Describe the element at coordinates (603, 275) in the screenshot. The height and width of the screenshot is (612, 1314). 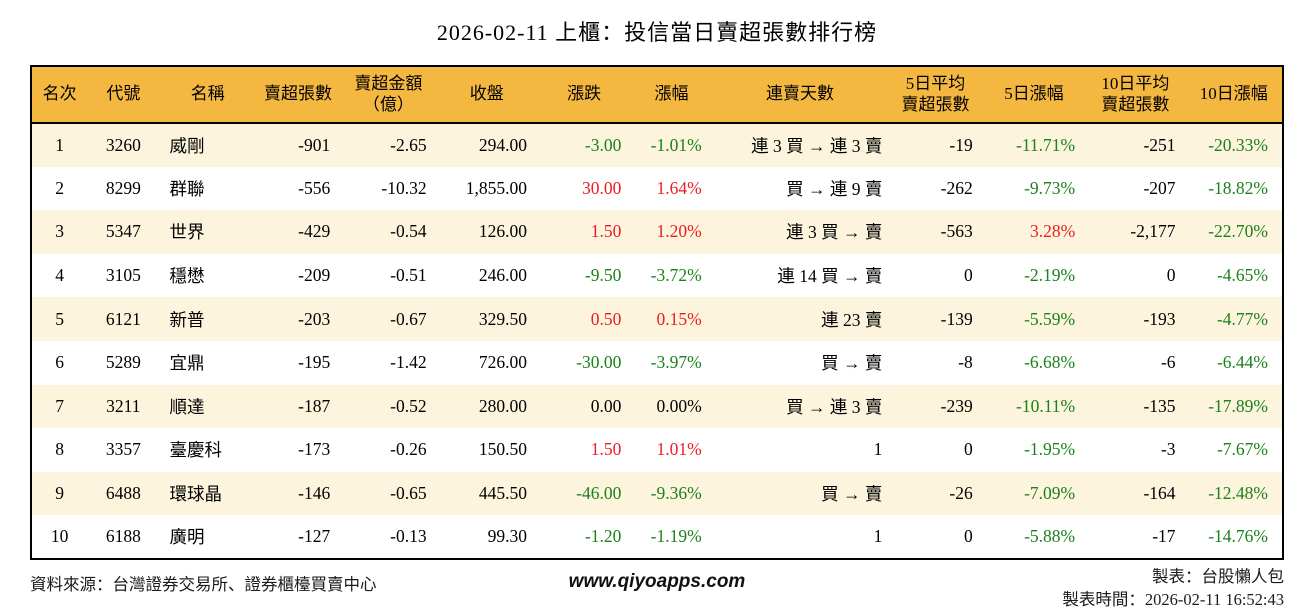
I see `cell-change: -9.50` at that location.